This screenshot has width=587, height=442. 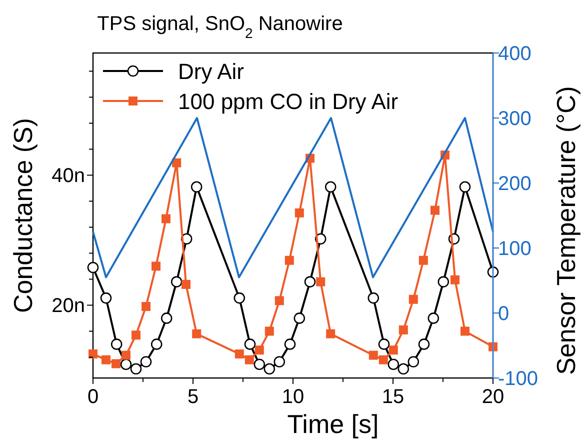 What do you see at coordinates (515, 119) in the screenshot?
I see `y2-tick-label: 300` at bounding box center [515, 119].